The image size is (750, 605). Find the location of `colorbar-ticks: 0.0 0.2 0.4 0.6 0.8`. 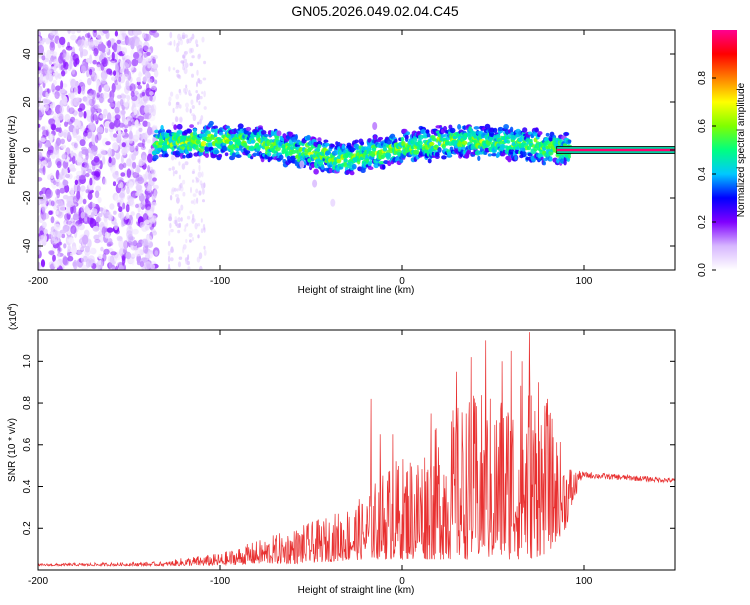

colorbar-ticks: 0.0 0.2 0.4 0.6 0.8 is located at coordinates (706, 174).